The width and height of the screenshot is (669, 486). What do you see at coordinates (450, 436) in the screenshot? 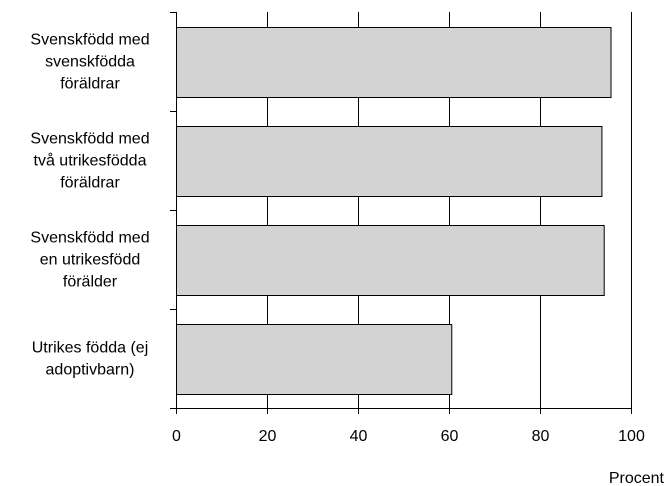
I see `x-tick-label: 60` at bounding box center [450, 436].